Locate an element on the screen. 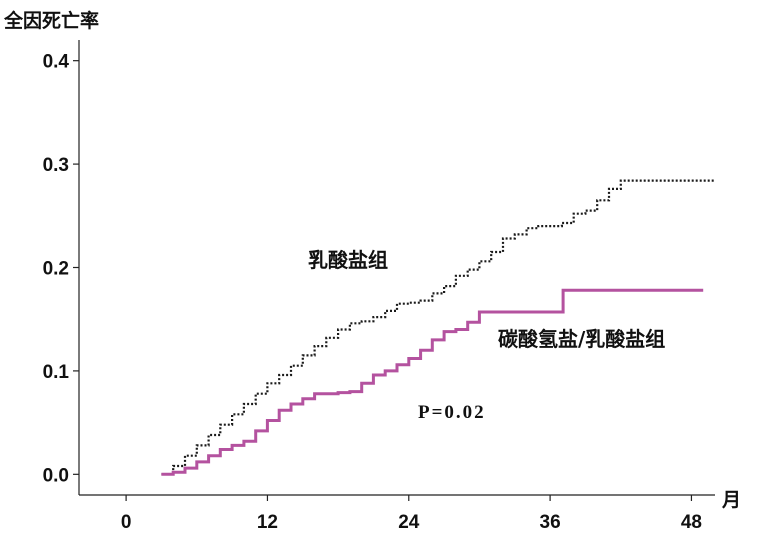 The image size is (759, 540). series-label-lactate: 乳酸盐组 is located at coordinates (348, 260).